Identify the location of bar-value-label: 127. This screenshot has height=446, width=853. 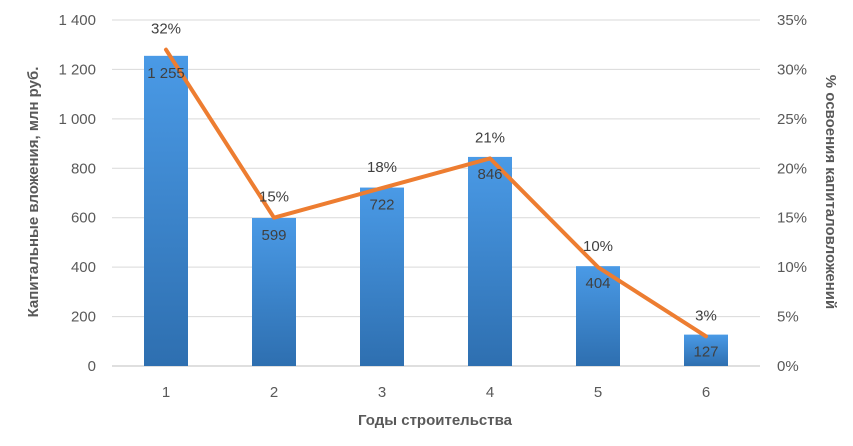
(705, 352).